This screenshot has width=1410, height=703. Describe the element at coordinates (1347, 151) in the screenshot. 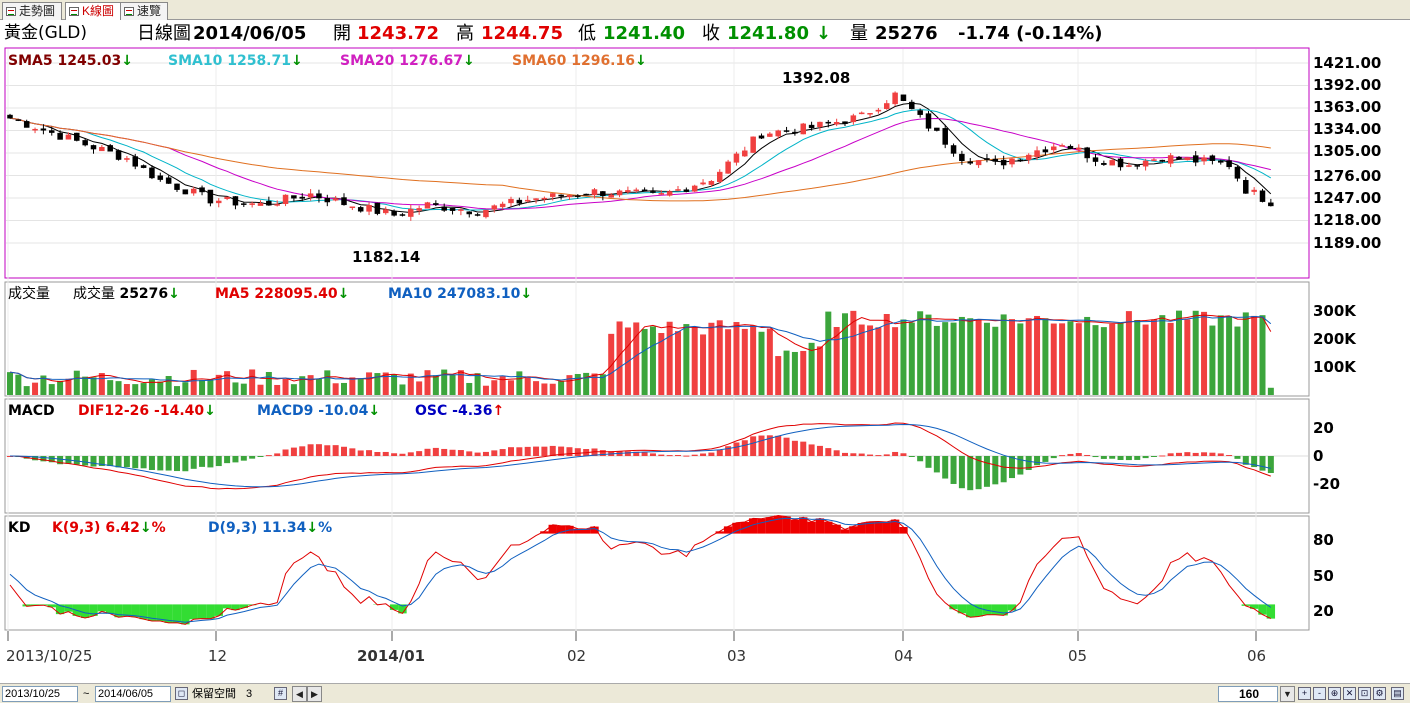

I see `price-tick: 1305.00` at that location.